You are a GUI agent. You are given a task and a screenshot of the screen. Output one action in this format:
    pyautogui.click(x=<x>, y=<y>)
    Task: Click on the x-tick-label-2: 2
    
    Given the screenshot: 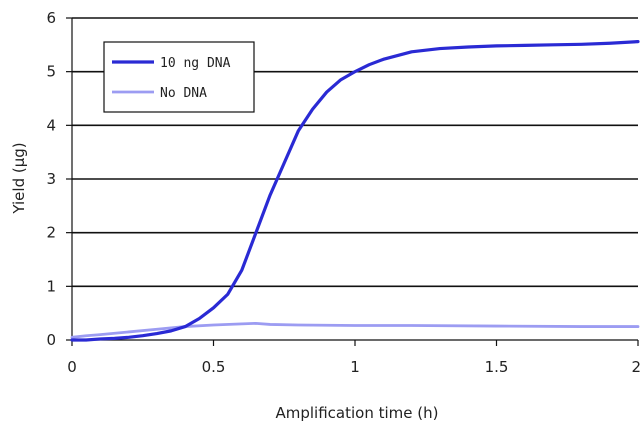 What is the action you would take?
    pyautogui.click(x=636, y=367)
    